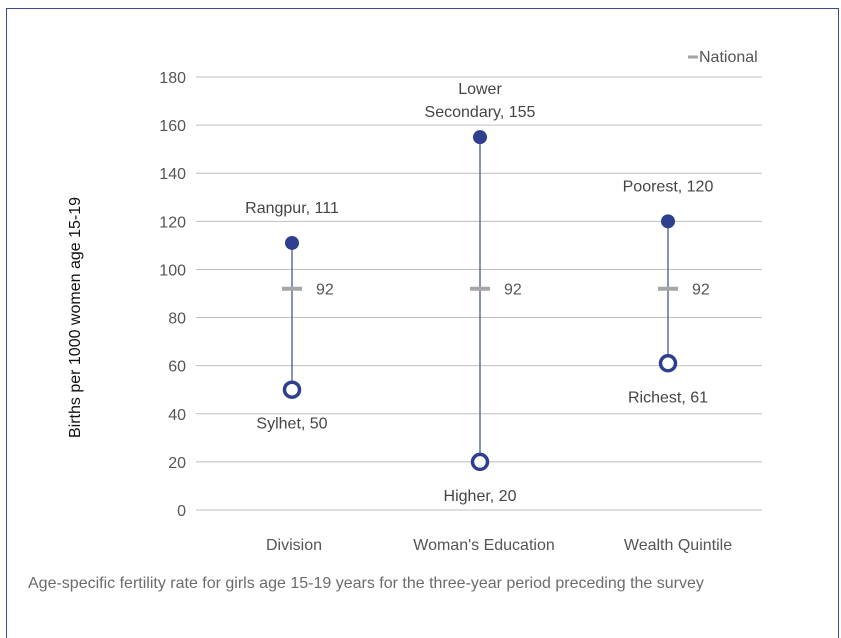  Describe the element at coordinates (480, 496) in the screenshot. I see `low-point-label: Higher, 20` at that location.